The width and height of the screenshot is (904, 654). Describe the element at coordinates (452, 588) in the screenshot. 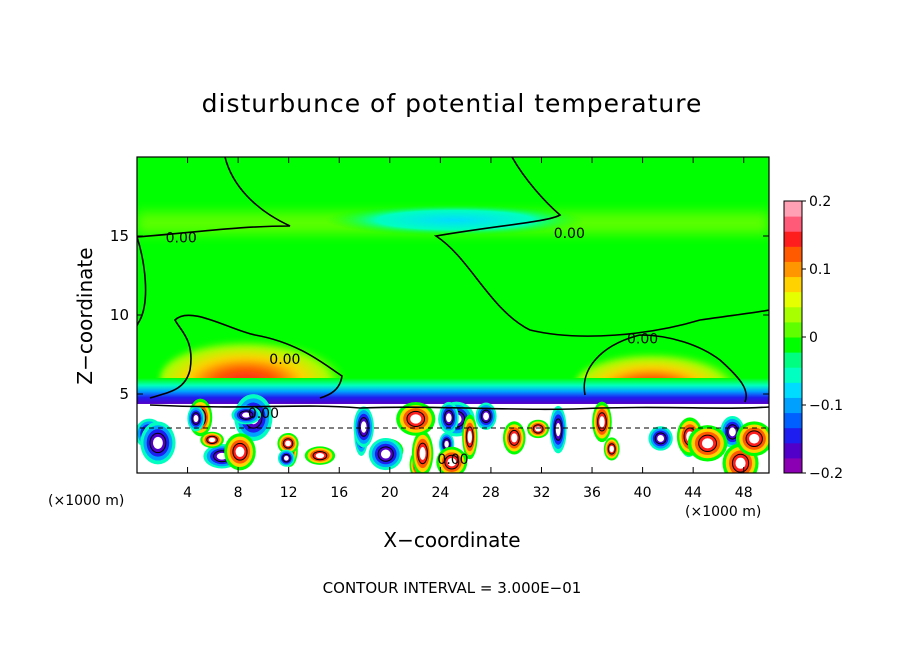

I see `contour-interval-note: CONTOUR INTERVAL = 3.000E−01` at that location.